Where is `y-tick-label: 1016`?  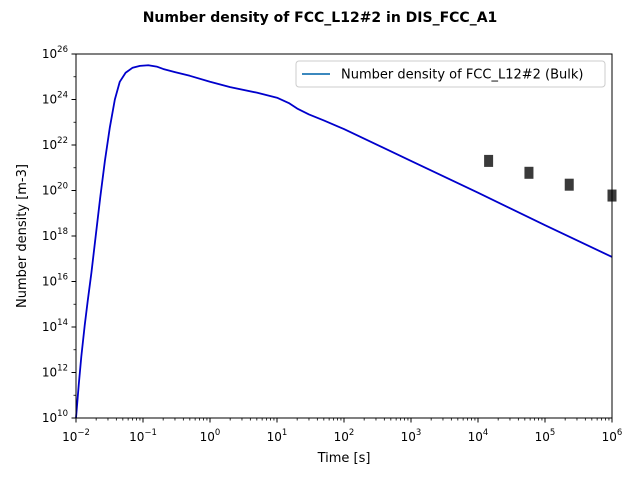 y-tick-label: 1016 is located at coordinates (55, 281).